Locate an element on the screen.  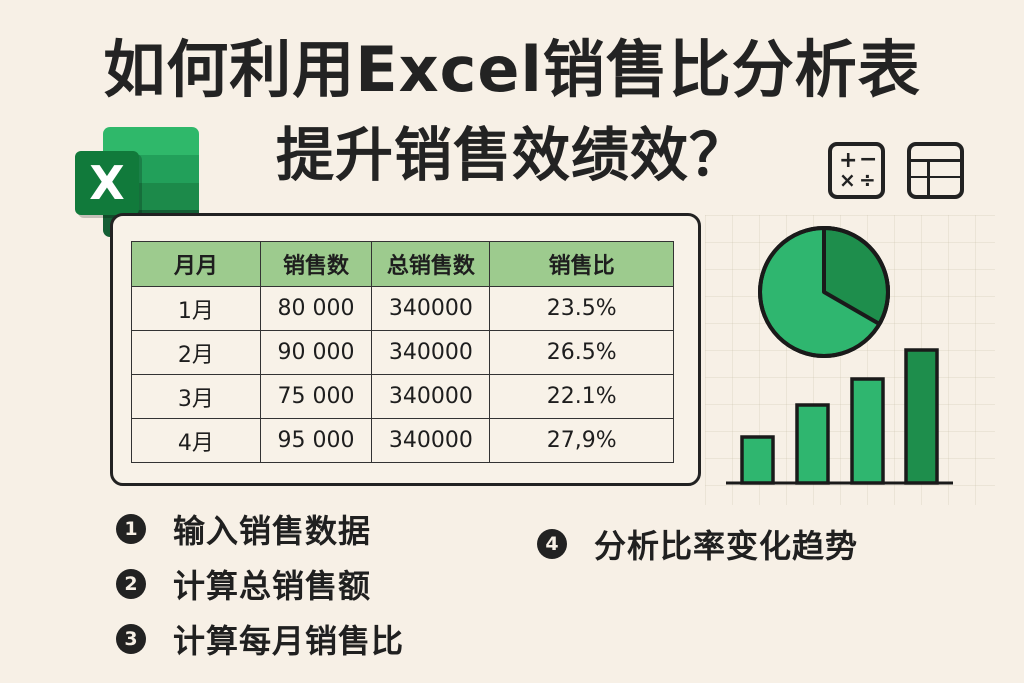
cell-sales: 95 000 is located at coordinates (316, 440).